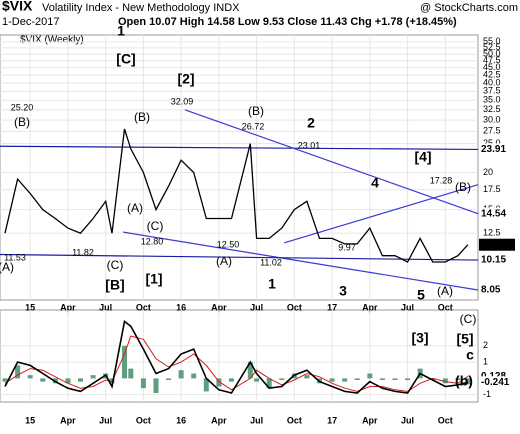  Describe the element at coordinates (492, 131) in the screenshot. I see `y-tick-label: 27.5` at that location.